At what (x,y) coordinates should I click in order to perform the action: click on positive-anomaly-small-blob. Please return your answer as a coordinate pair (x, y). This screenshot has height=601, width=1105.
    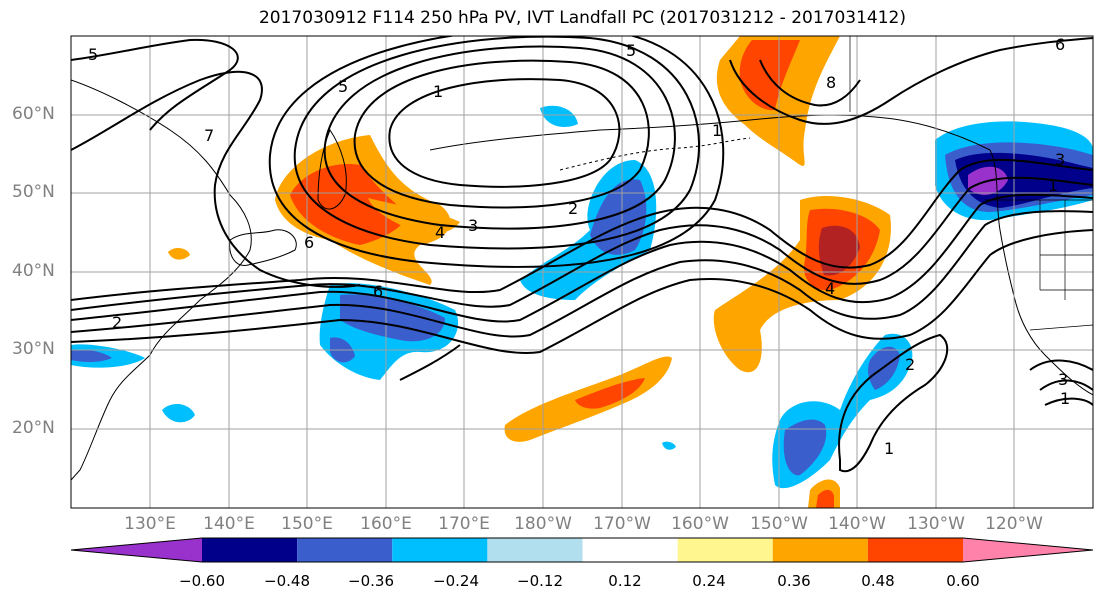
    Looking at the image, I should click on (179, 254).